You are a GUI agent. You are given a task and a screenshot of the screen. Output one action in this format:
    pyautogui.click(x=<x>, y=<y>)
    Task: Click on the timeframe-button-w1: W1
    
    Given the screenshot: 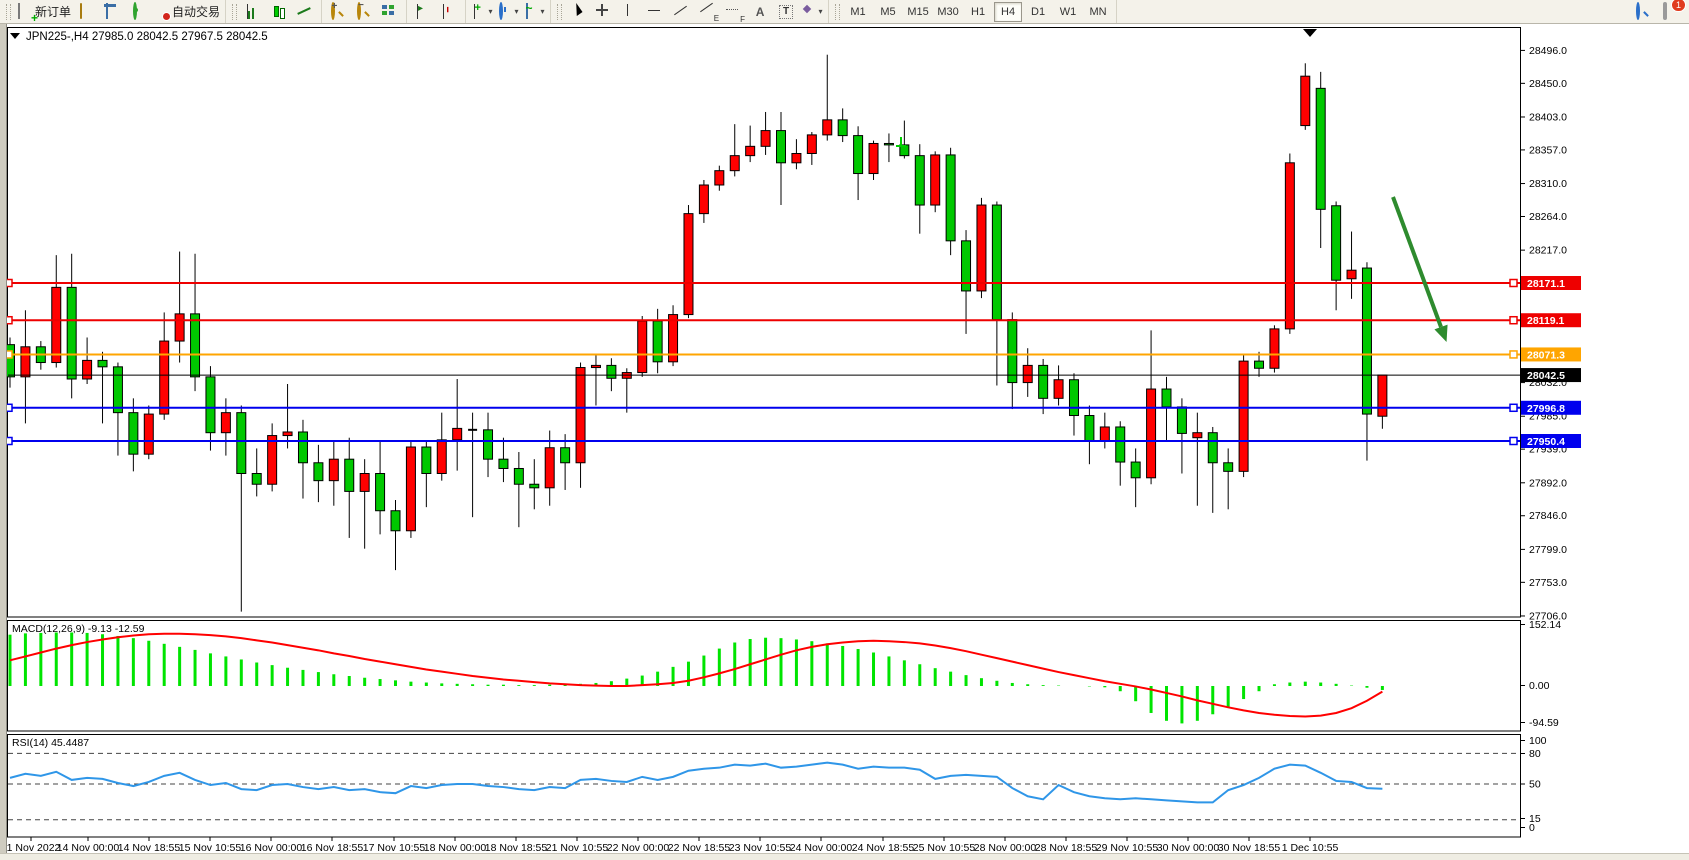 What is the action you would take?
    pyautogui.click(x=1068, y=11)
    